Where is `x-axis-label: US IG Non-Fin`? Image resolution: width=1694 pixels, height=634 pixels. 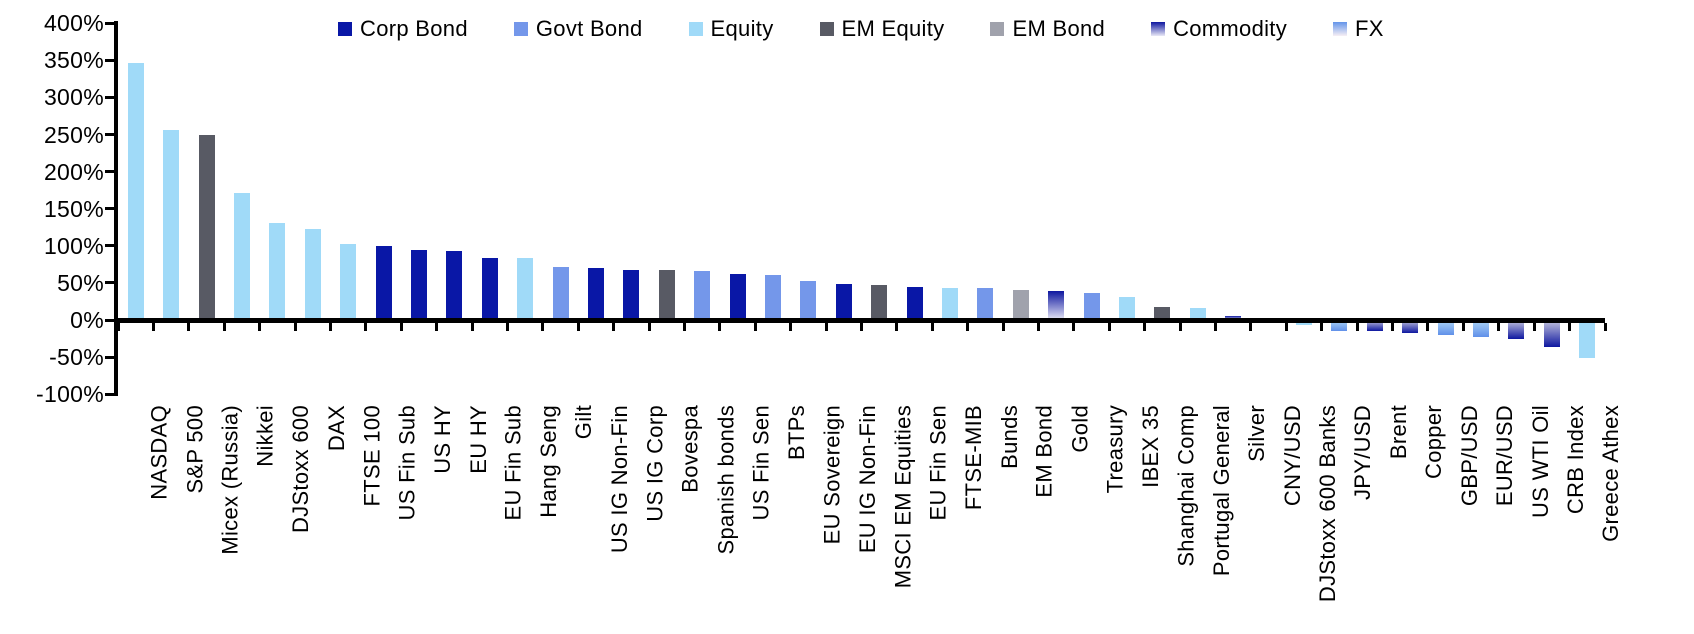 x-axis-label: US IG Non-Fin is located at coordinates (619, 479).